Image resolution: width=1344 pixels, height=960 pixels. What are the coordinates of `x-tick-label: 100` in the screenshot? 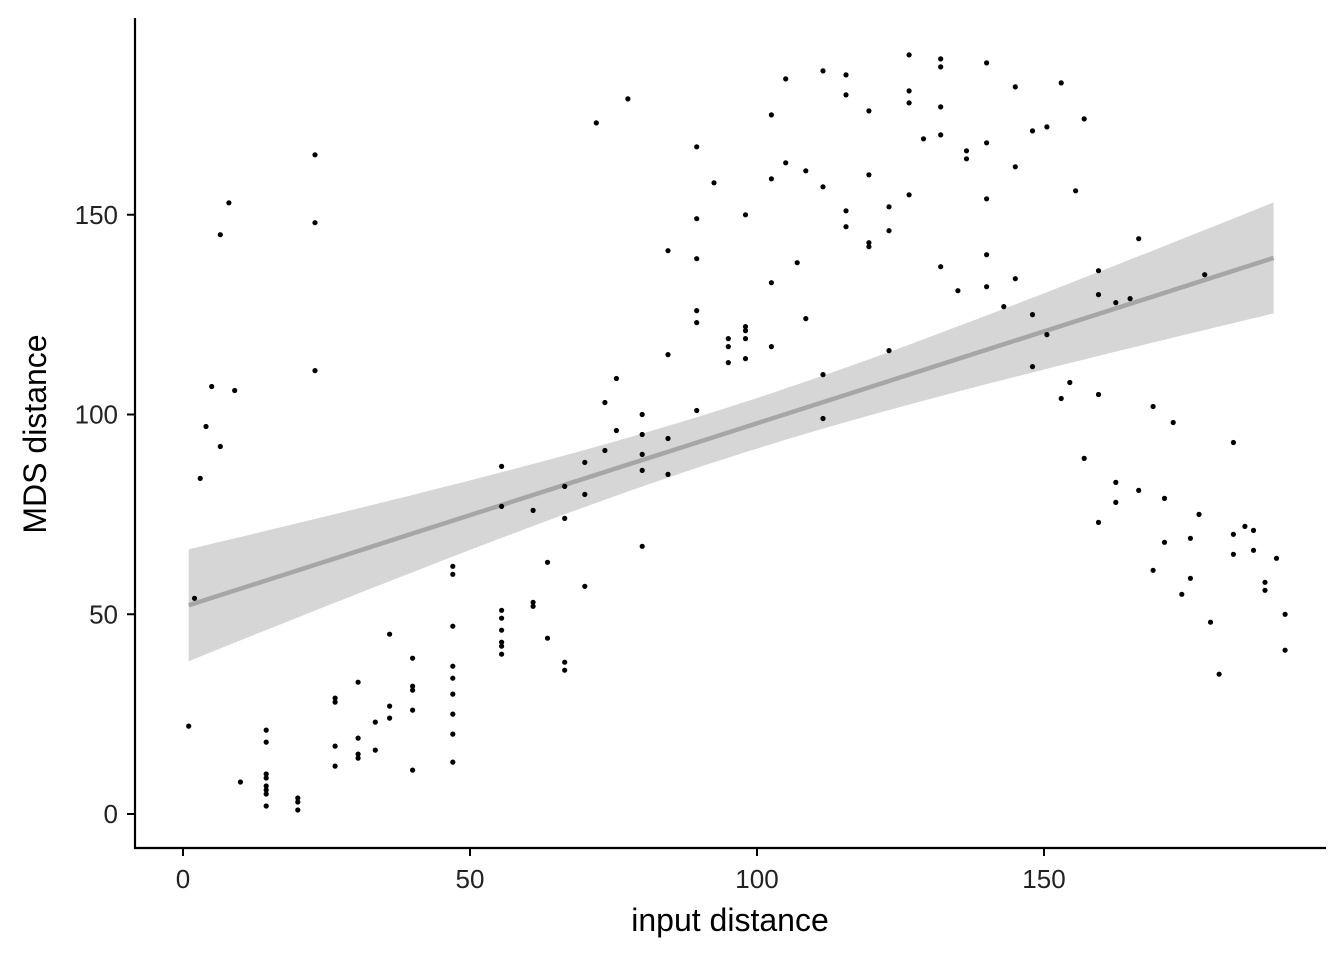 It's located at (756, 879).